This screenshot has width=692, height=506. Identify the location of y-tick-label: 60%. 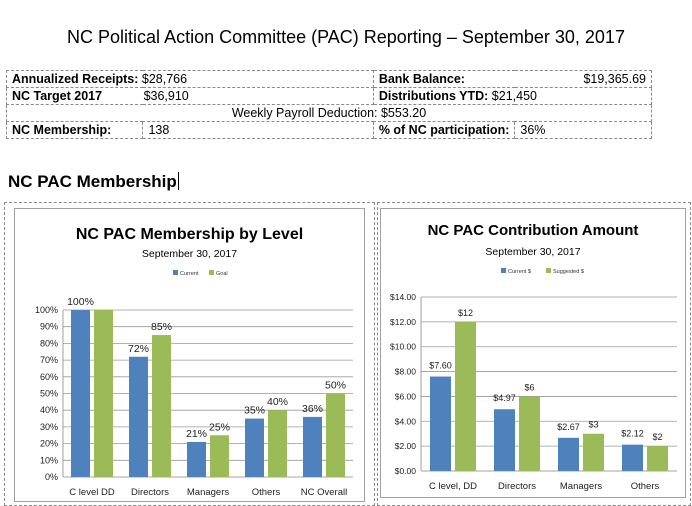
(49, 377).